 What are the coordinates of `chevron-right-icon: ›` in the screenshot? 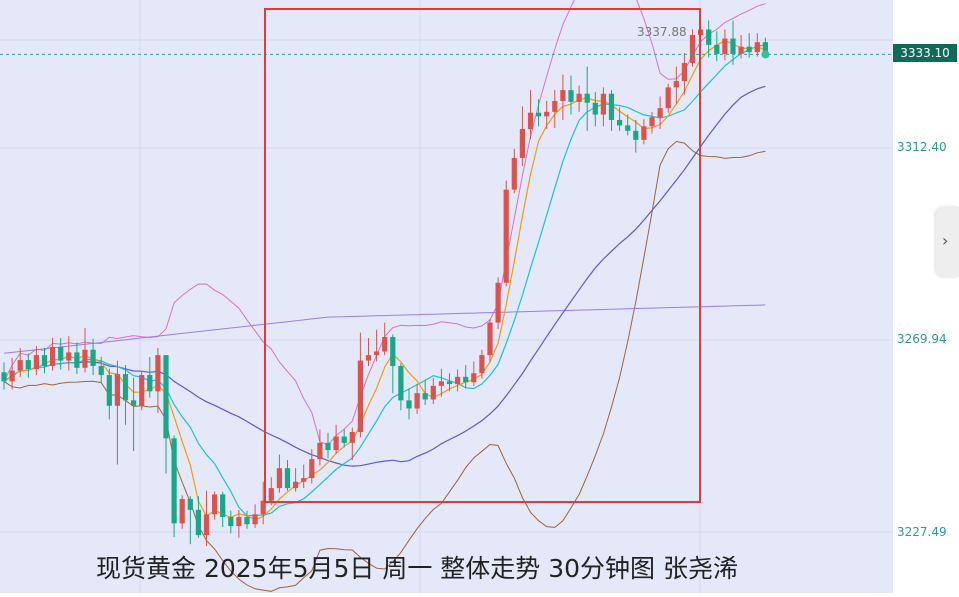 It's located at (945, 240).